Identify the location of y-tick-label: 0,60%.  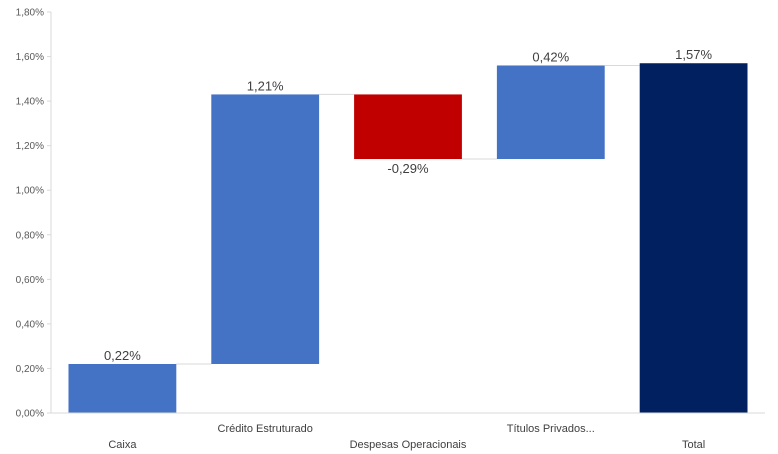
(30, 280).